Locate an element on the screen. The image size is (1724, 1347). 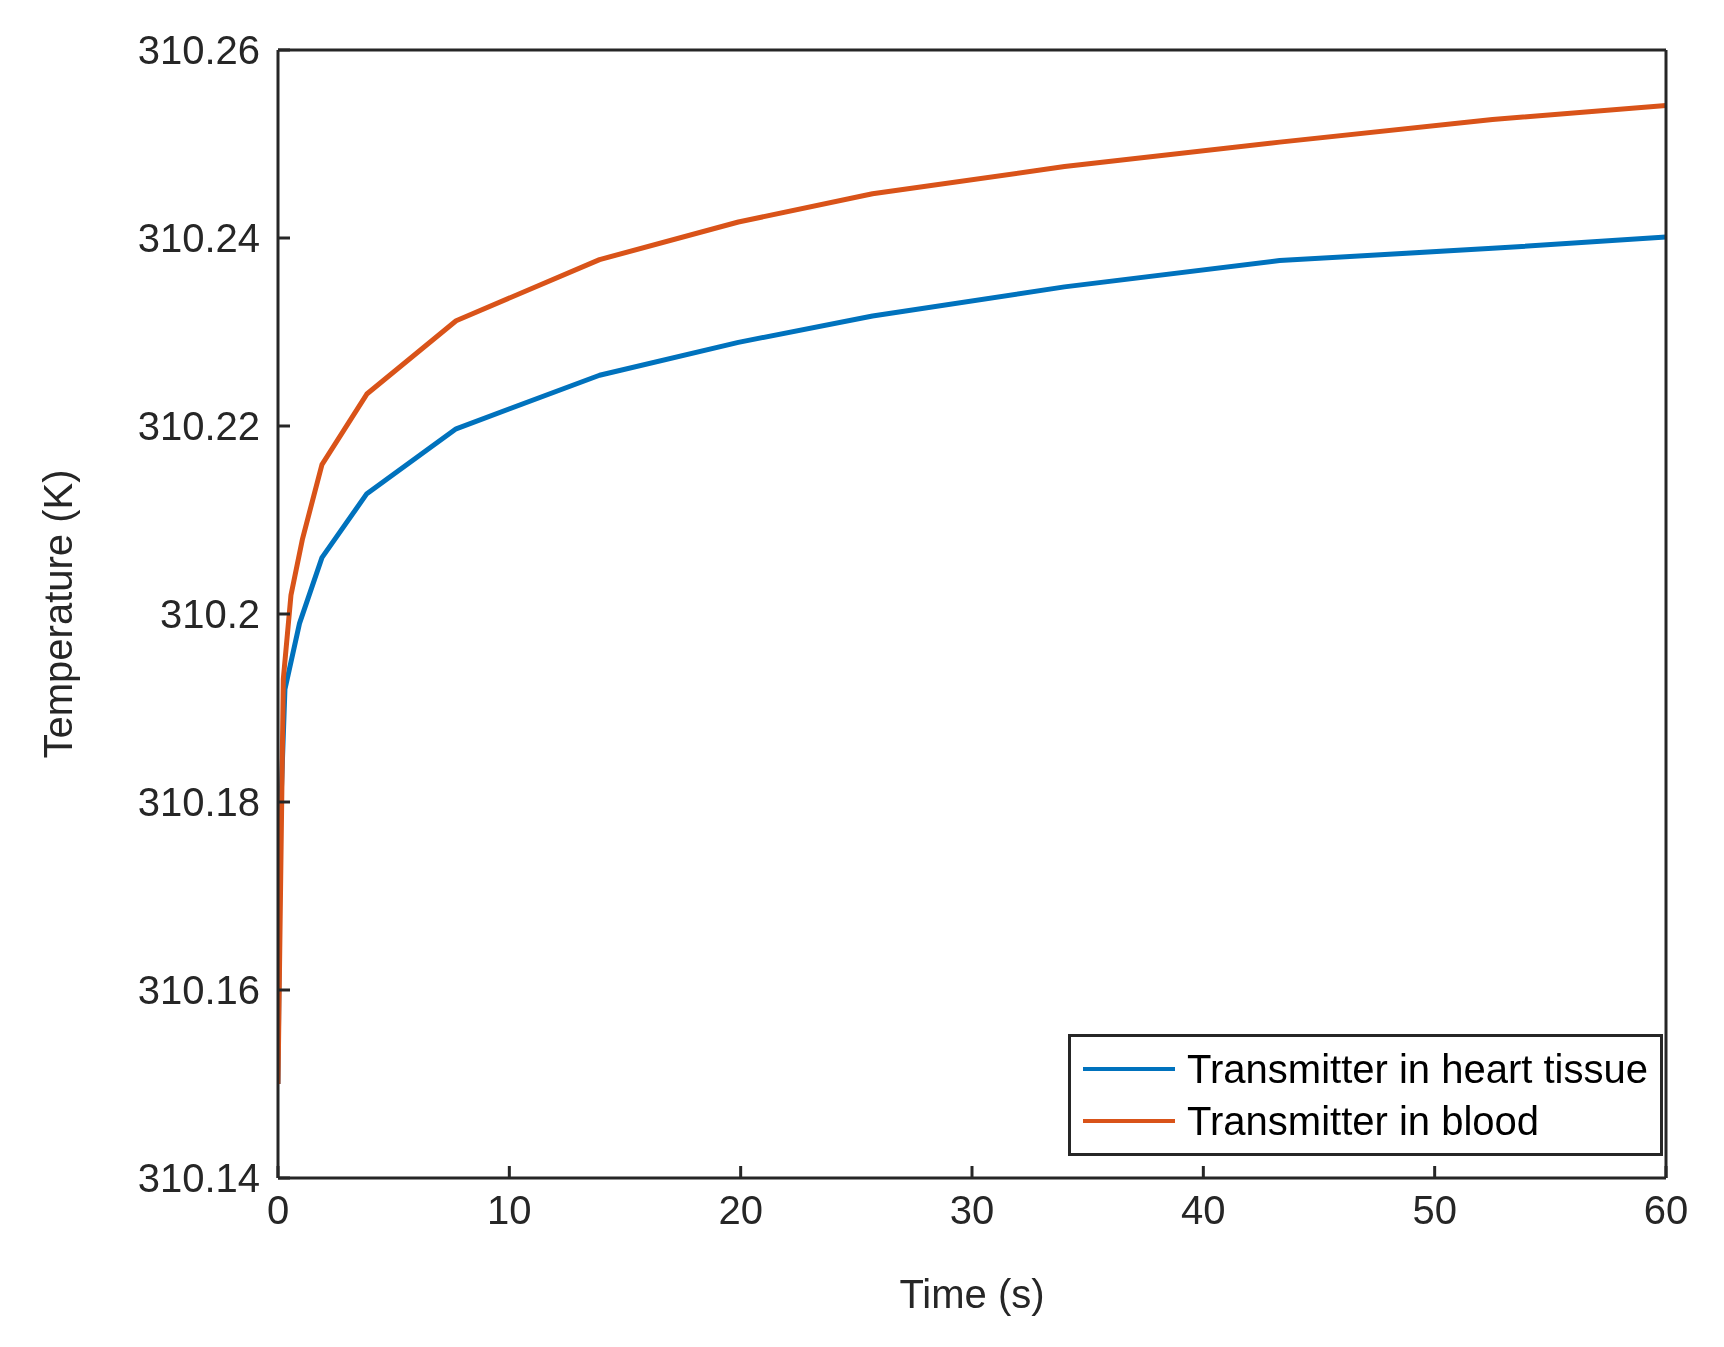
x-tick-label: 20 is located at coordinates (740, 1210).